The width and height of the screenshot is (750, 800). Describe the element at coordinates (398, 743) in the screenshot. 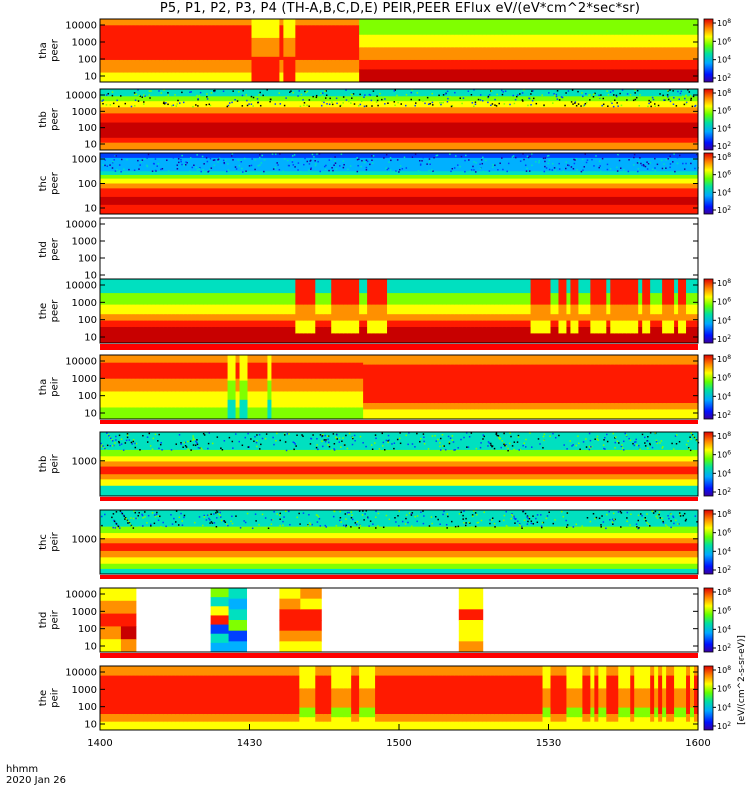

I see `xtick-label: 1500` at that location.